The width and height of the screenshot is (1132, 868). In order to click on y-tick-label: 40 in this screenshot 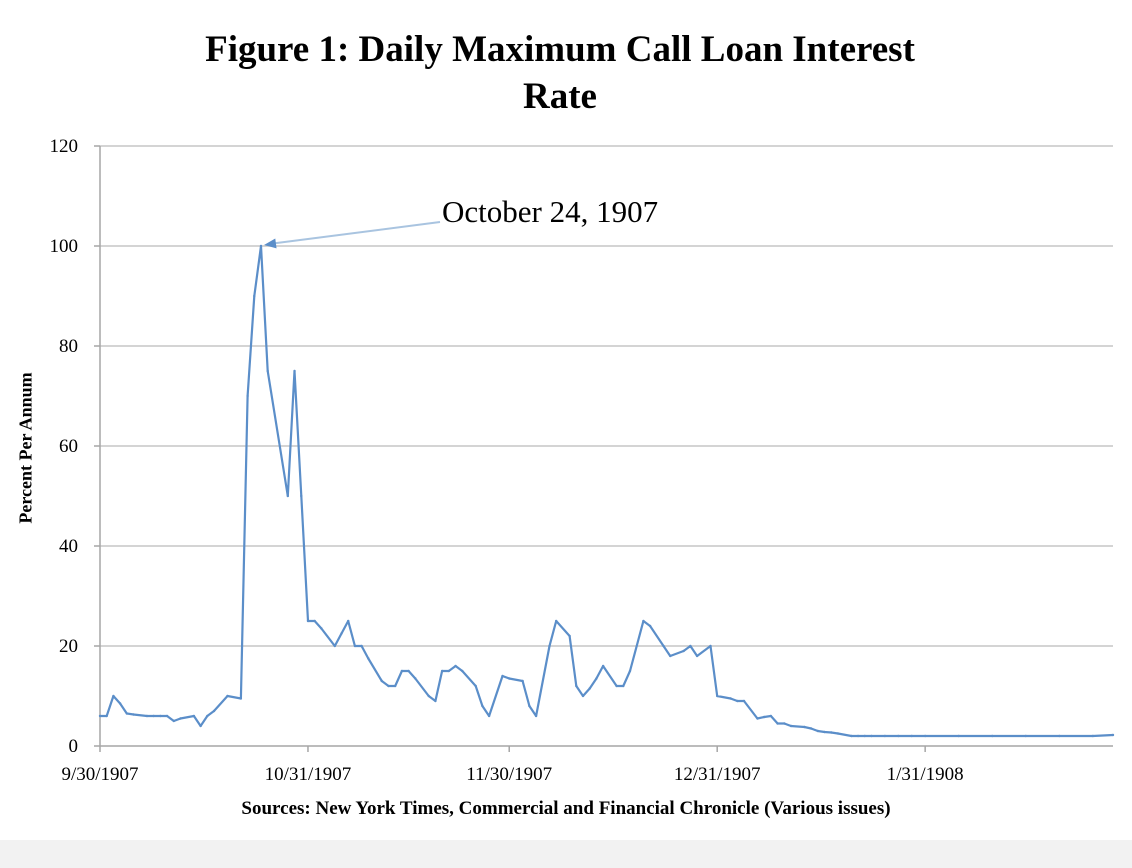, I will do `click(68, 546)`.